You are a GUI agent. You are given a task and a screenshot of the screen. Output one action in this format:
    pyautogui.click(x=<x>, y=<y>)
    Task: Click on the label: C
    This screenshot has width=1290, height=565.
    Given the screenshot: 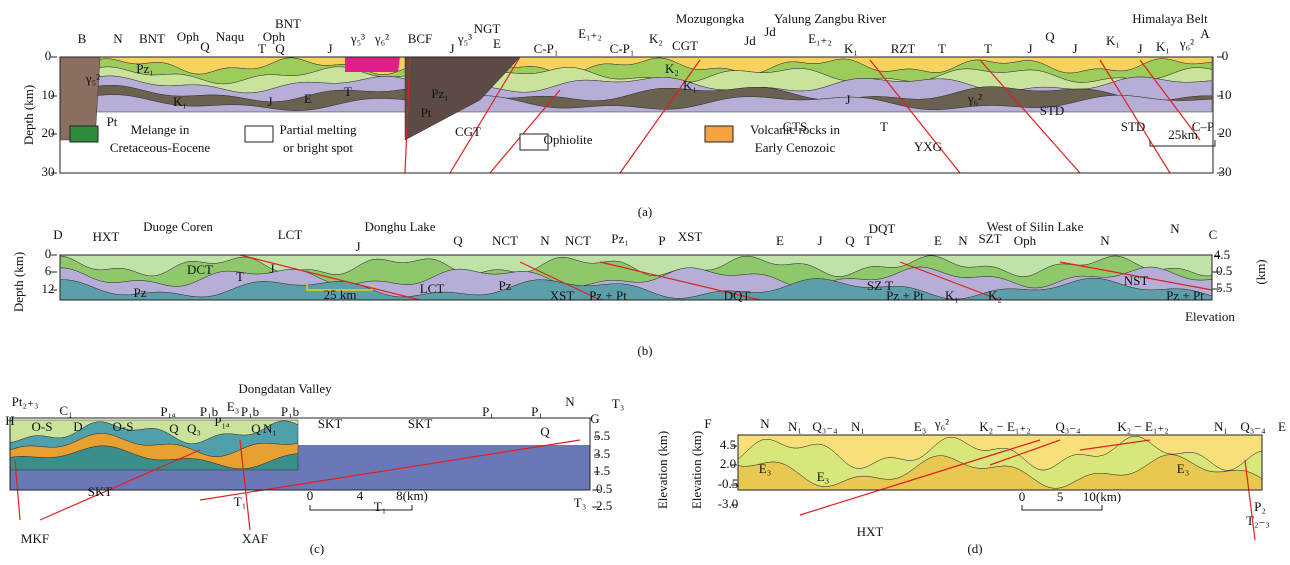 What is the action you would take?
    pyautogui.click(x=1213, y=234)
    